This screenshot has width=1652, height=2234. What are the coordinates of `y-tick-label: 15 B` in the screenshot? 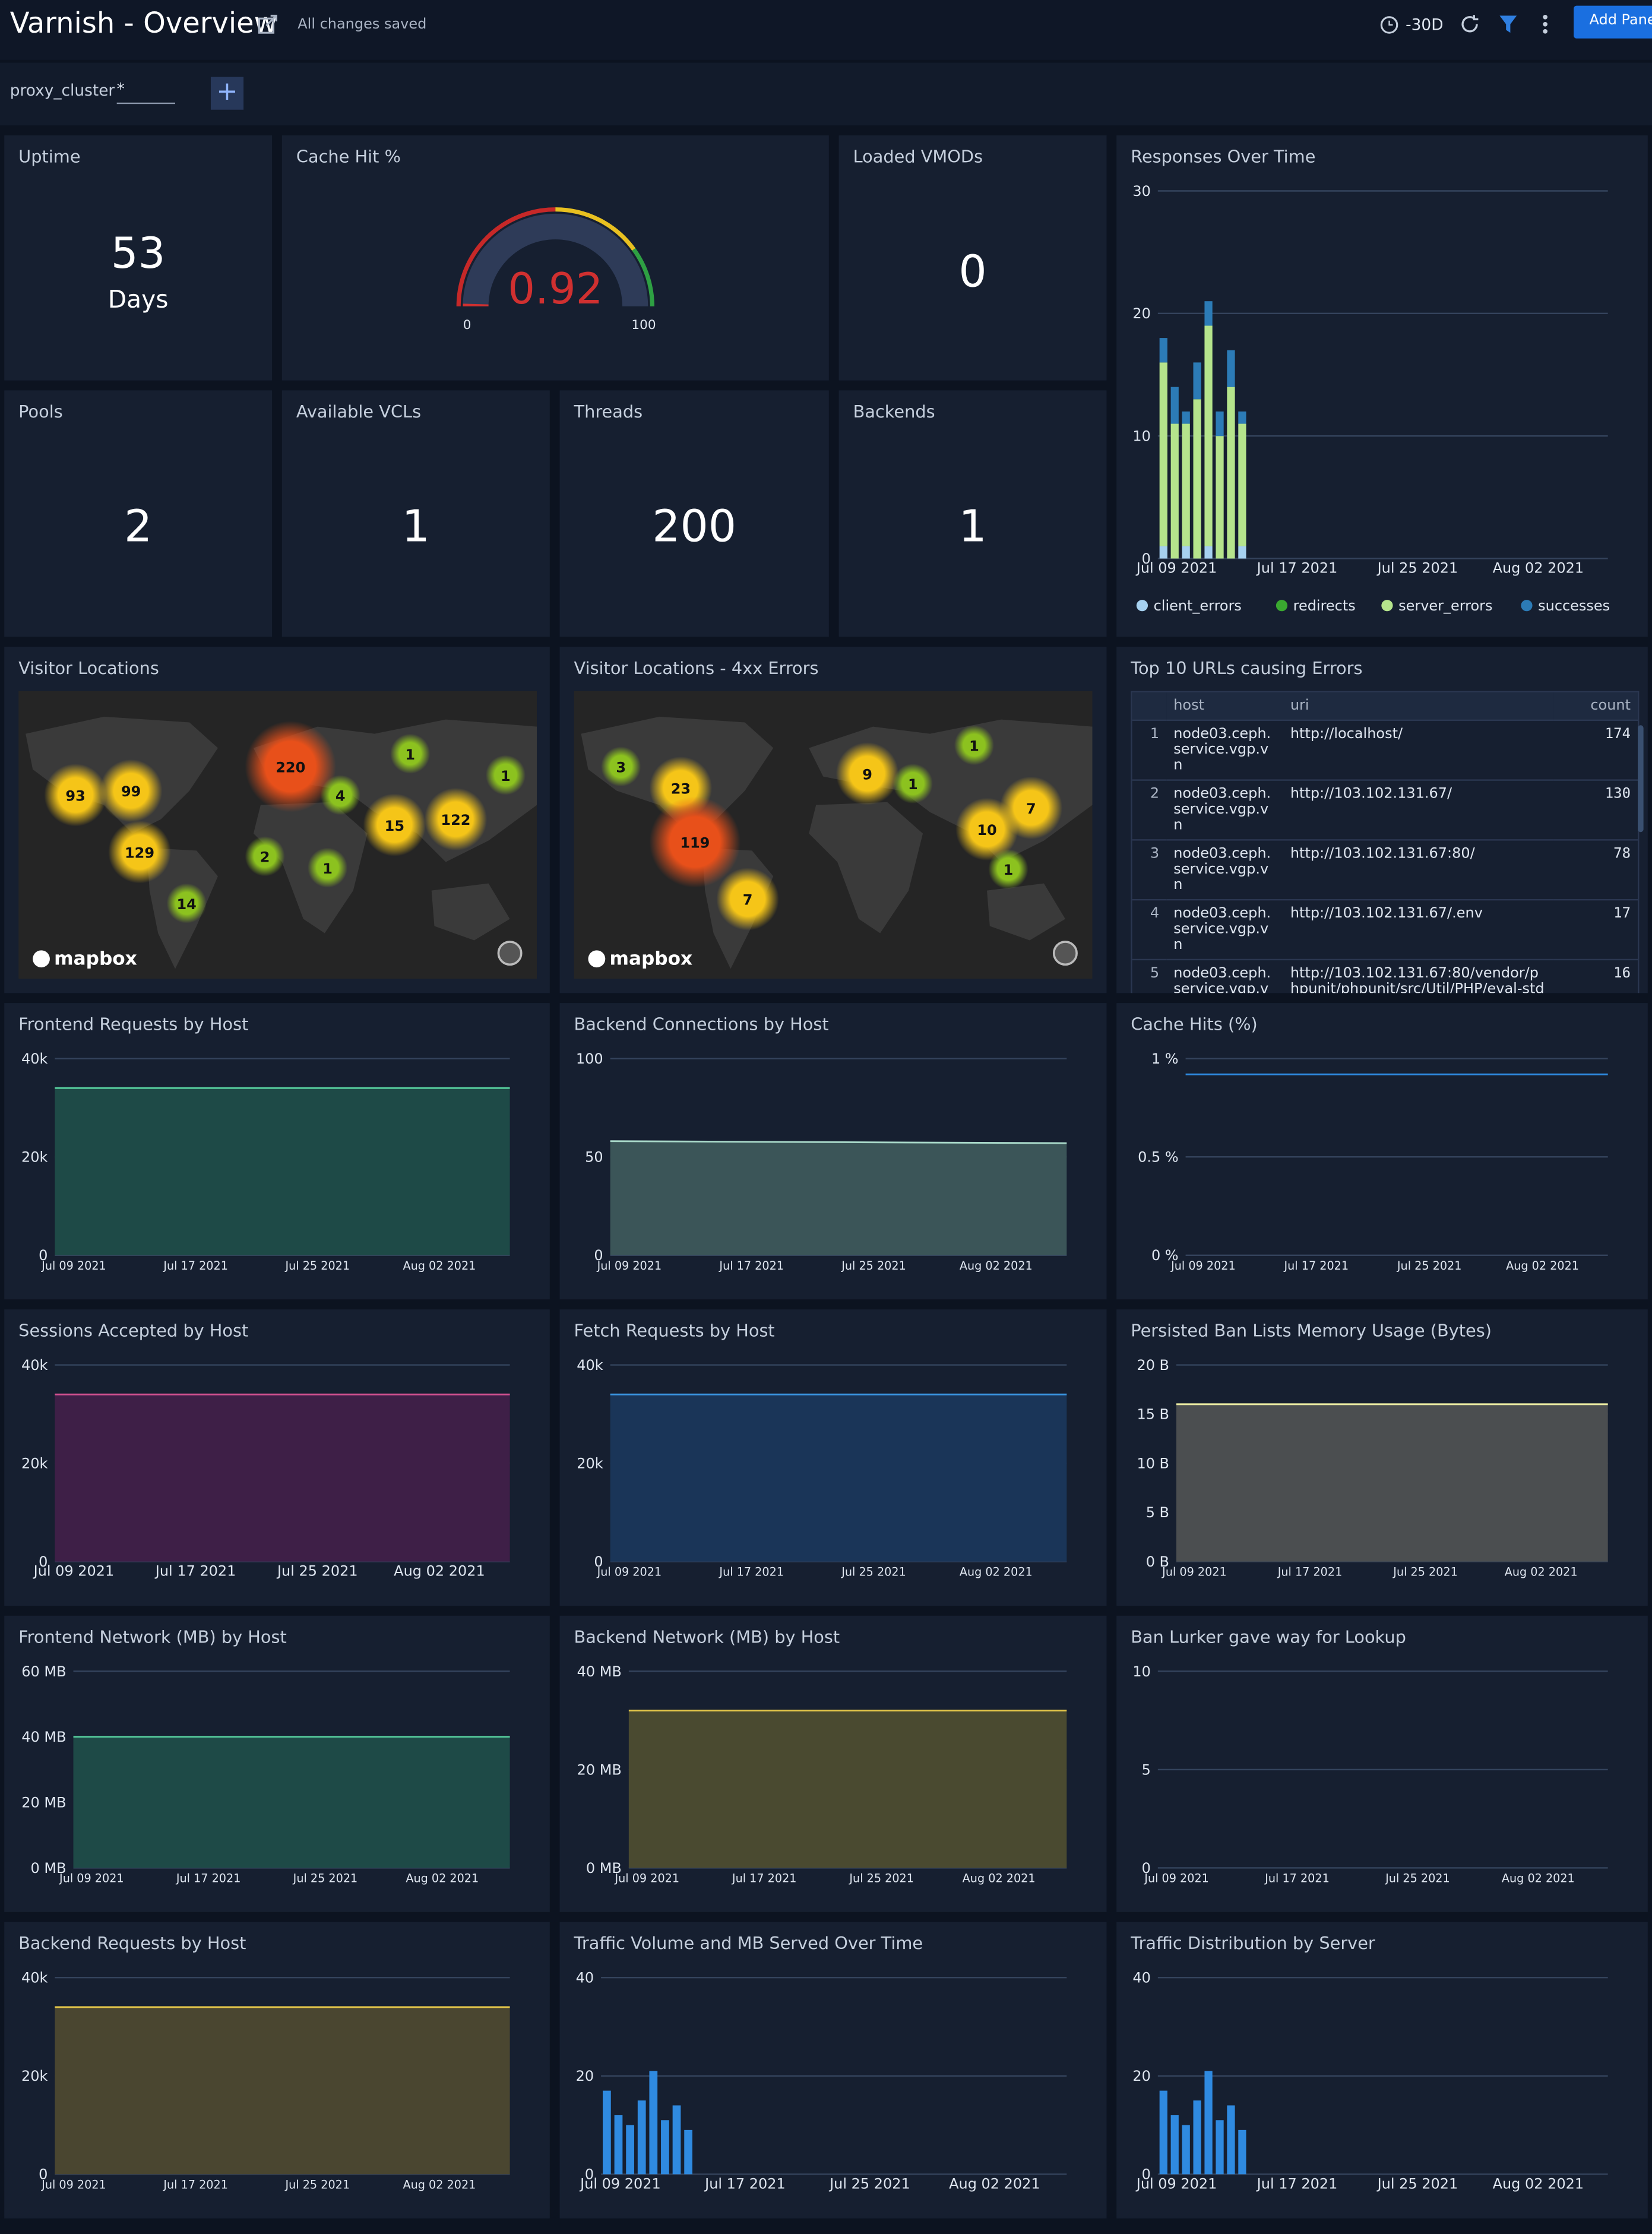 It's located at (1153, 1414).